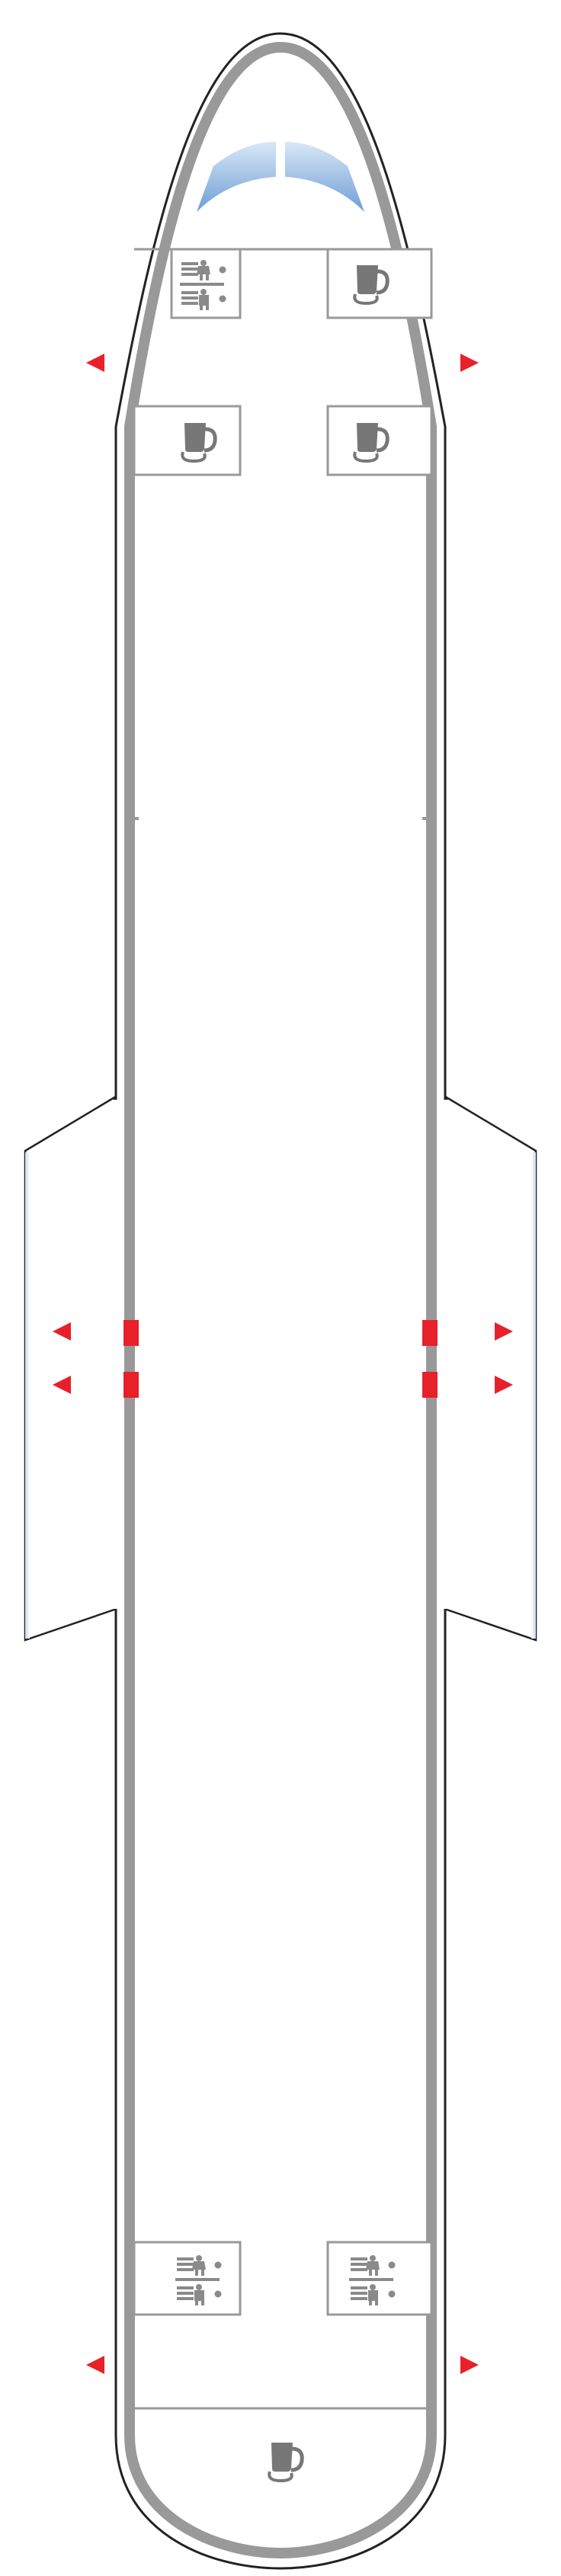 The height and width of the screenshot is (2576, 561). Describe the element at coordinates (280, 1359) in the screenshot. I see `overwing-exit-doors` at that location.